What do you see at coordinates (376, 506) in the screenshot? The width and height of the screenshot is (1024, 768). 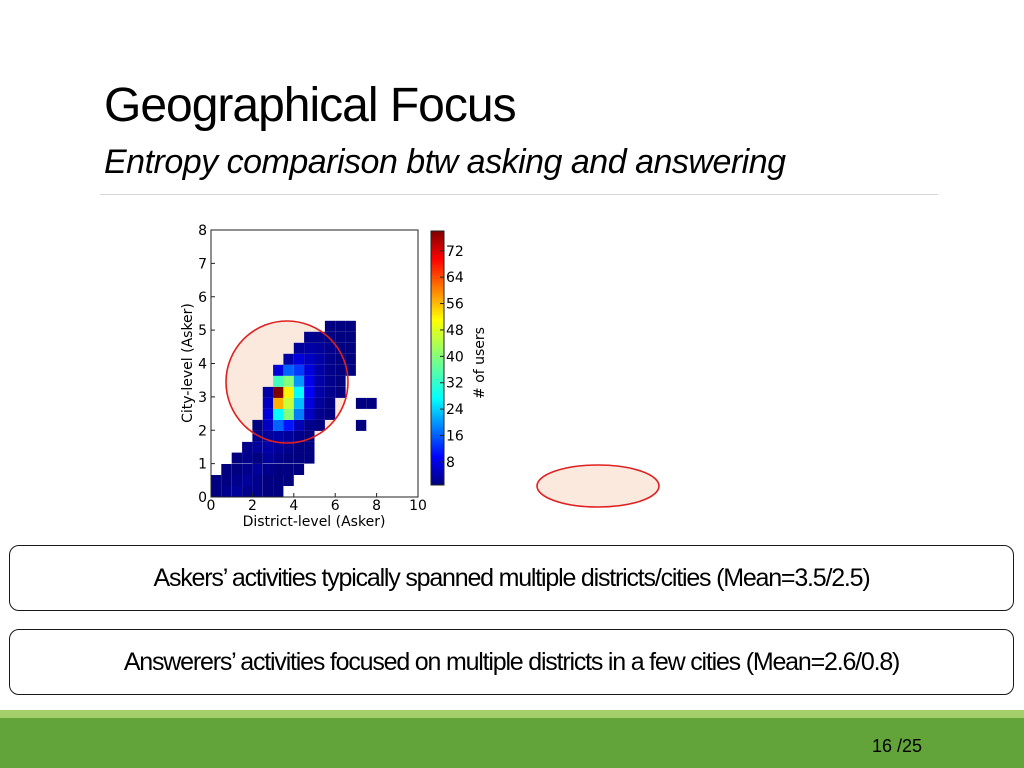 I see `x-tick-label: 8` at bounding box center [376, 506].